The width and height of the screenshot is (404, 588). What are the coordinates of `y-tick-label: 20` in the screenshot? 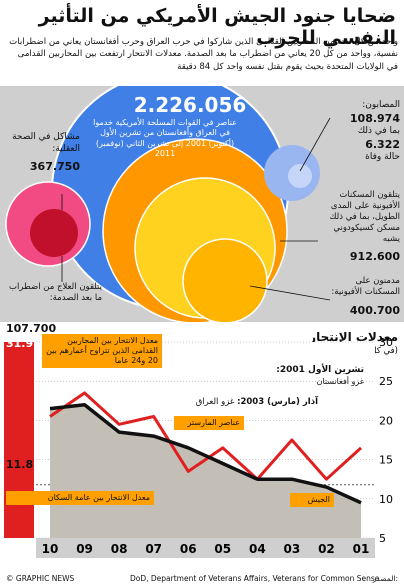 It's located at (386, 420).